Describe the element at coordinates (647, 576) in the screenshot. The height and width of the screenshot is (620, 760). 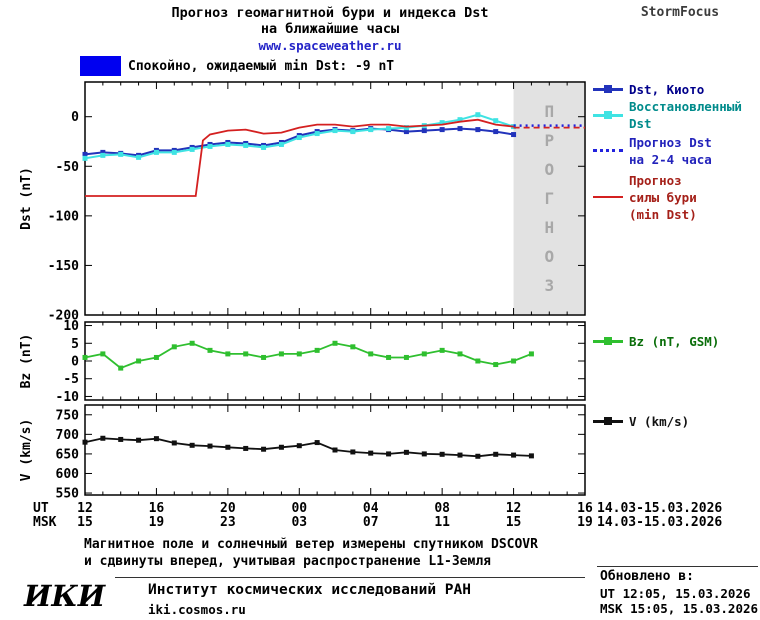
I see `updated-label: Обновлено в:` at that location.